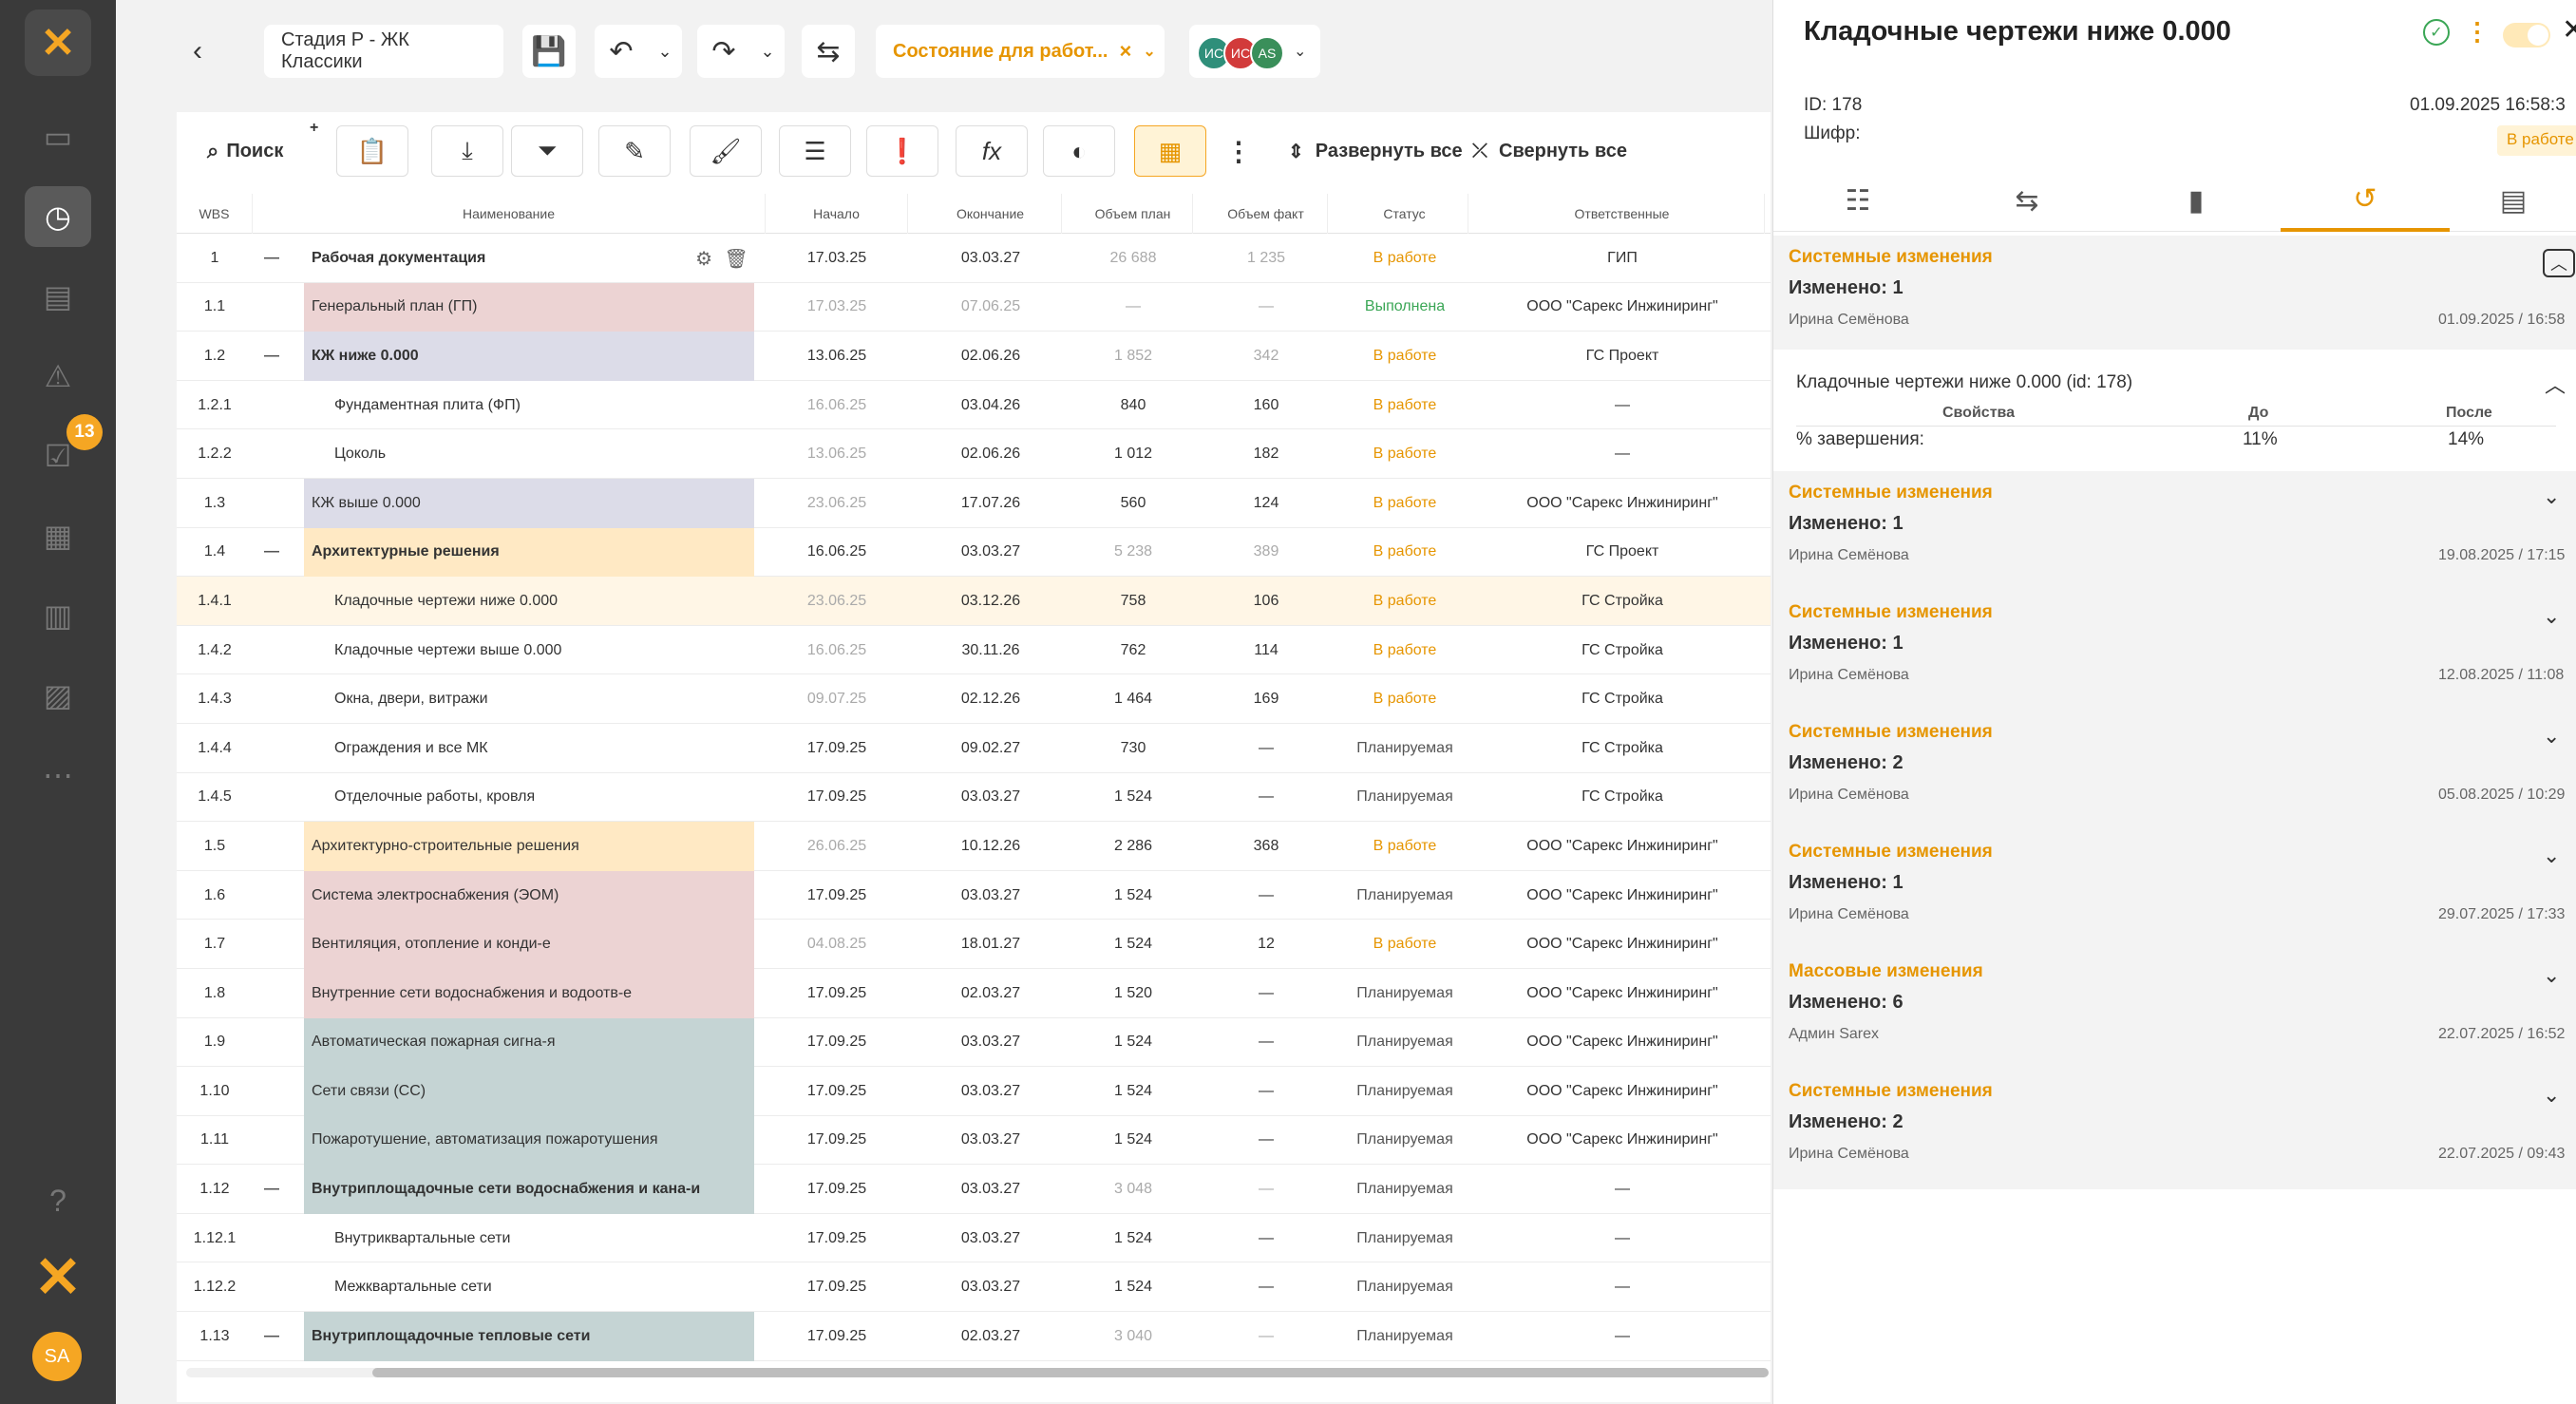 This screenshot has width=2576, height=1404. Describe the element at coordinates (1020, 51) in the screenshot. I see `state-filter: Состояние для работ... × ⌄` at that location.